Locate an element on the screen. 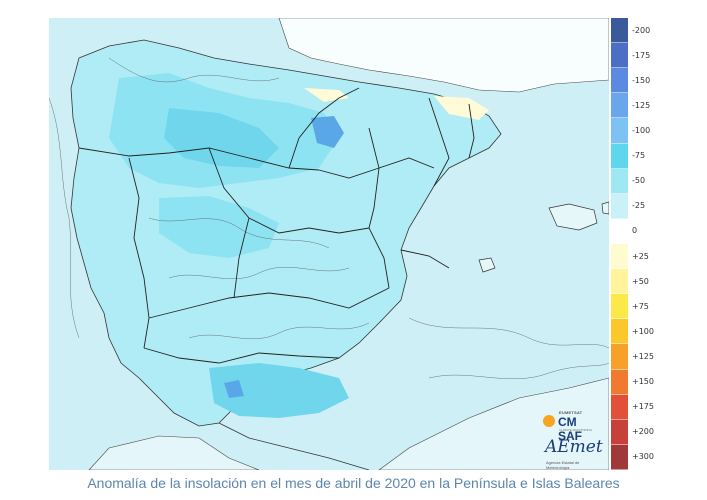 This screenshot has width=707, height=500. legend-label: -75 is located at coordinates (639, 156).